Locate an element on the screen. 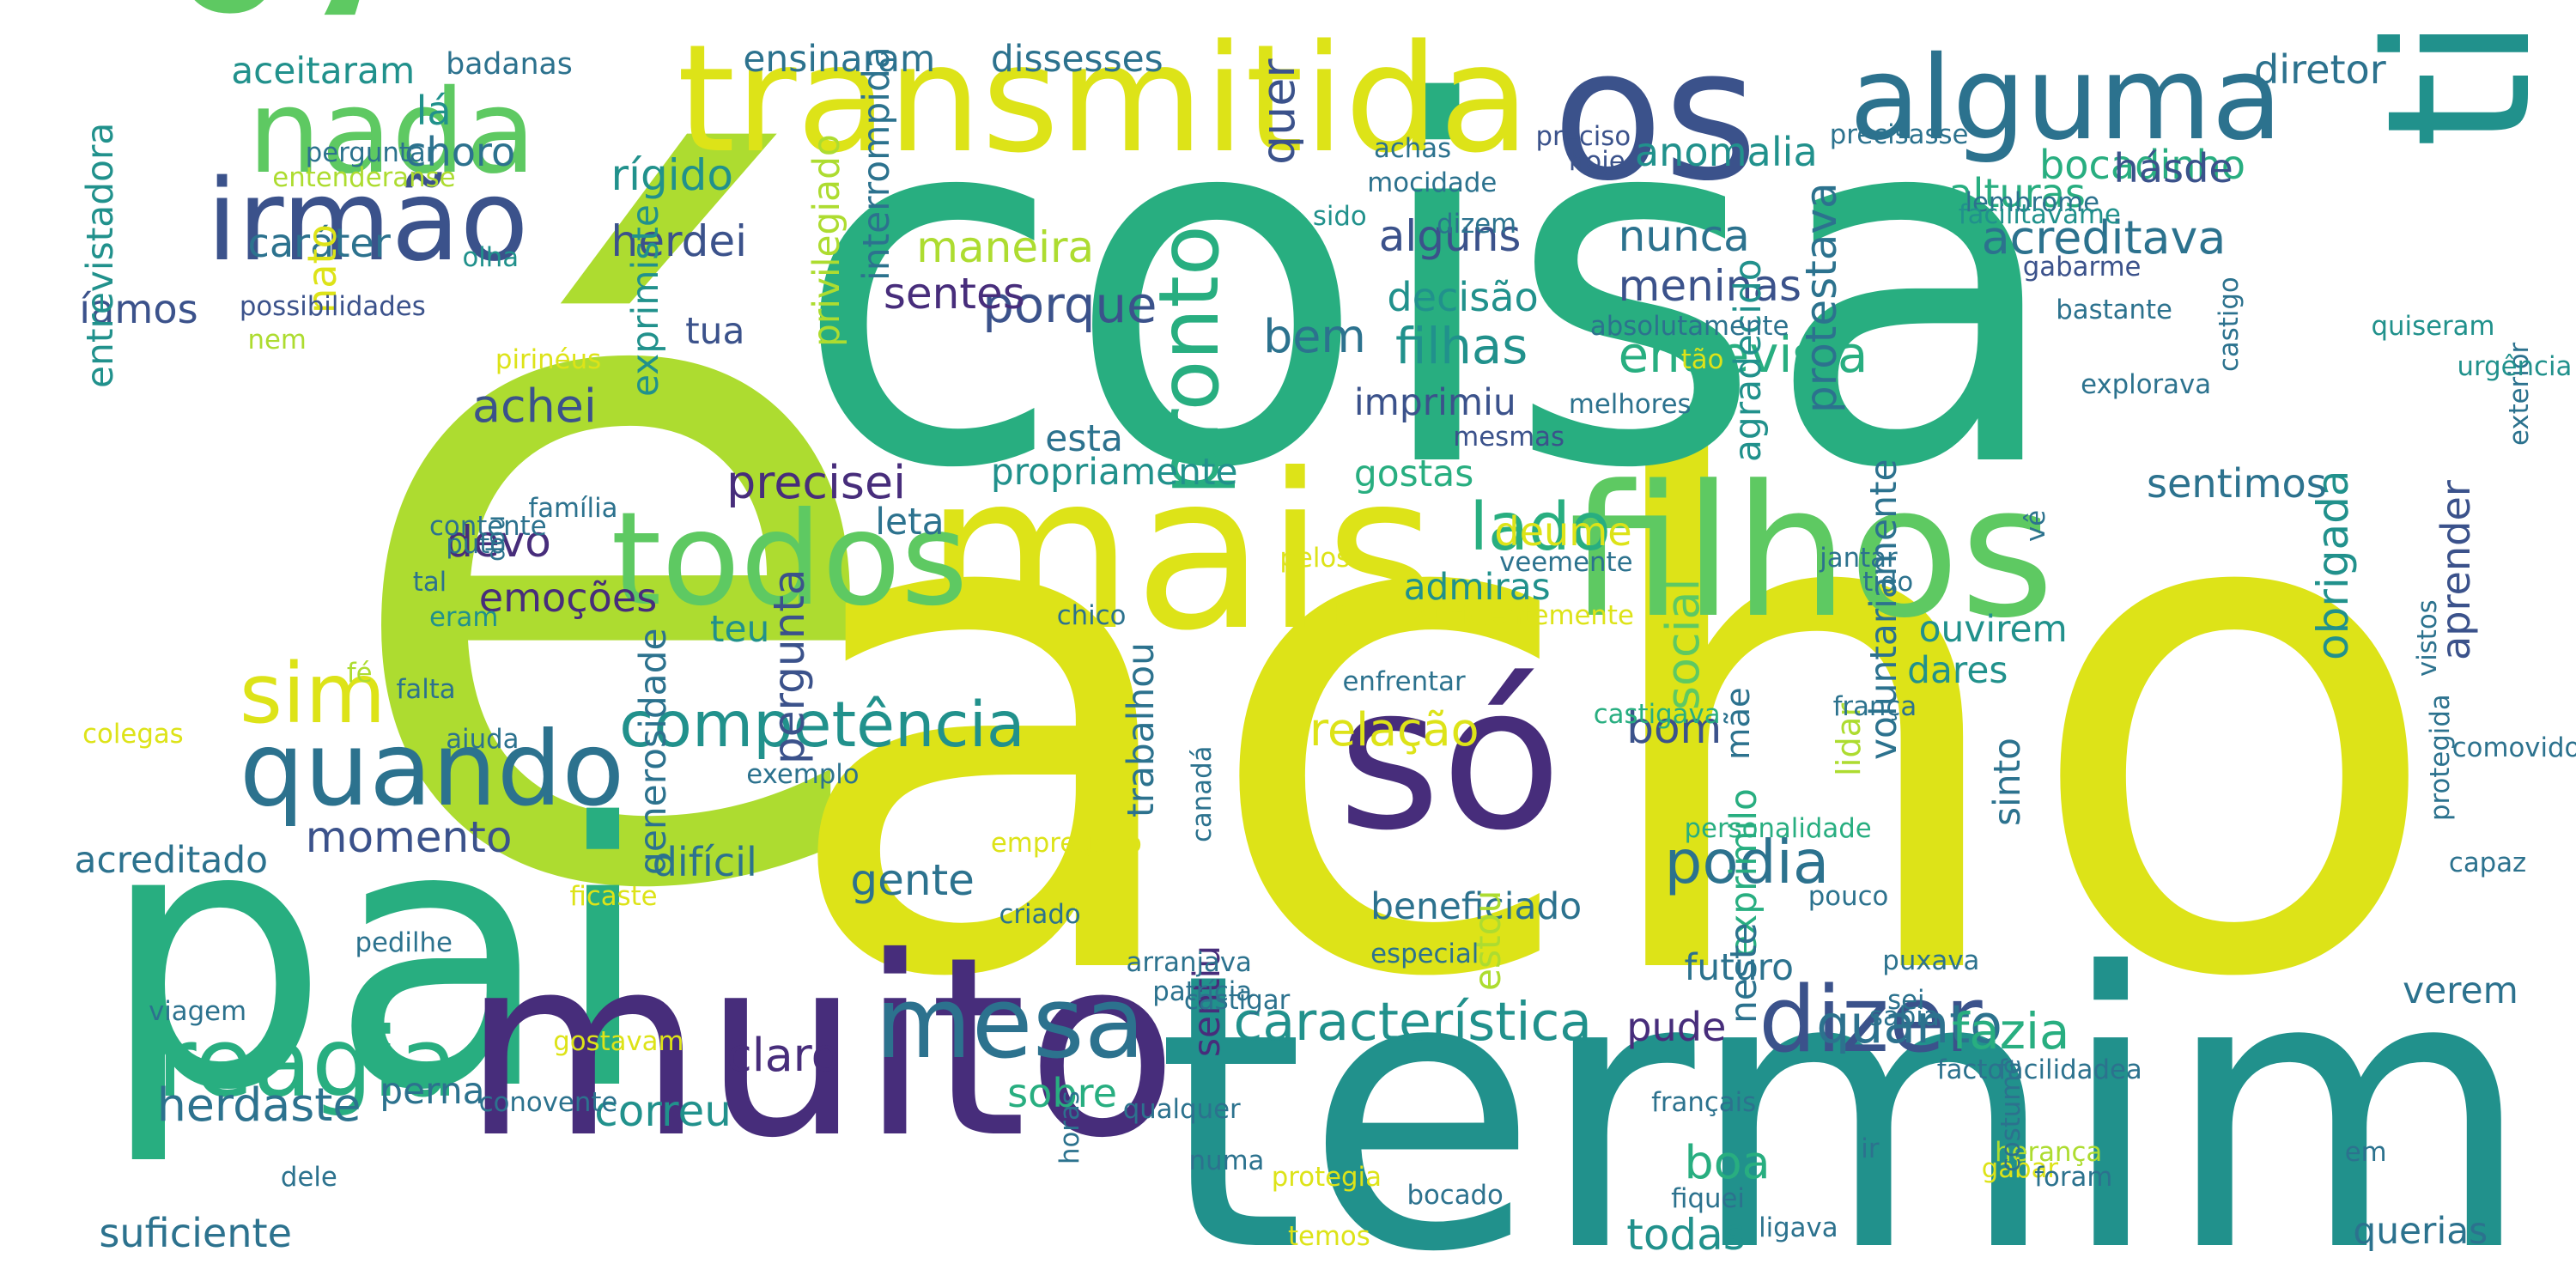 This screenshot has width=2576, height=1288. cloud-word: rígido is located at coordinates (672, 175).